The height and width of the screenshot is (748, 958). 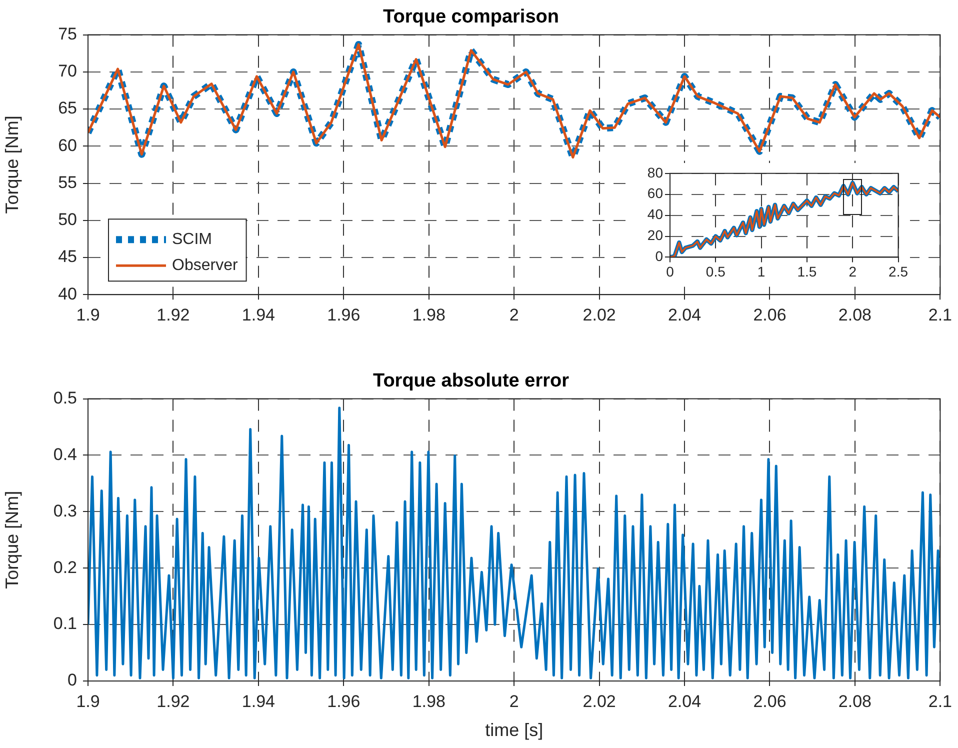 What do you see at coordinates (205, 265) in the screenshot?
I see `legend-label: Observer` at bounding box center [205, 265].